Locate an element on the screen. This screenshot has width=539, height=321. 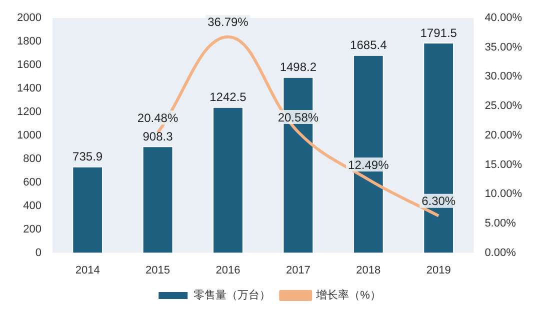
x-tick-label: 2015 is located at coordinates (158, 270).